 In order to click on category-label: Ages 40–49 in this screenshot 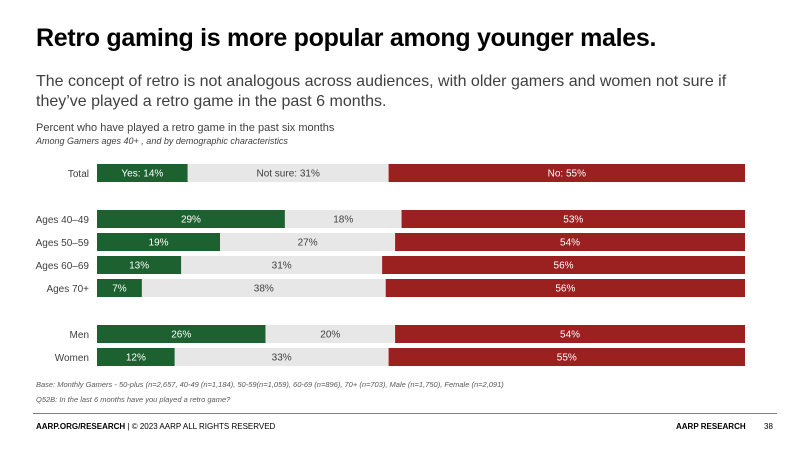, I will do `click(63, 220)`.